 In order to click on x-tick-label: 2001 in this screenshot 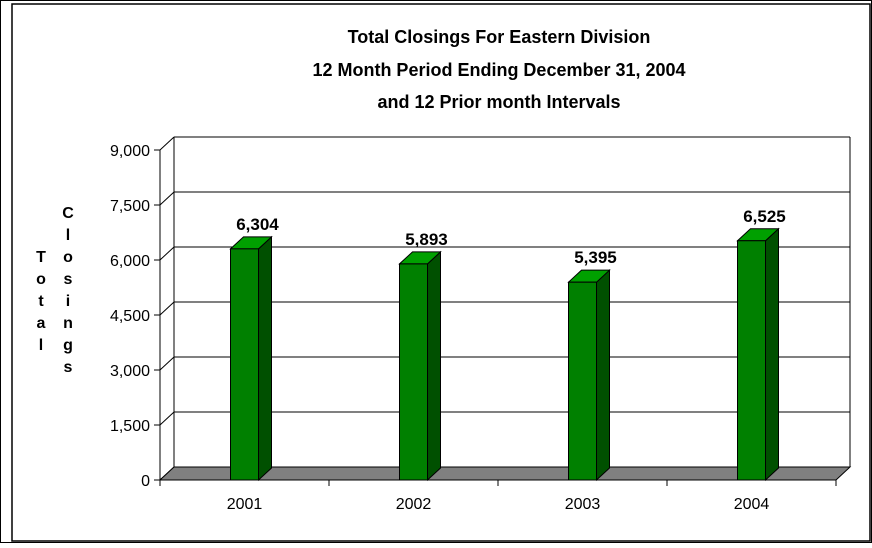, I will do `click(245, 504)`.